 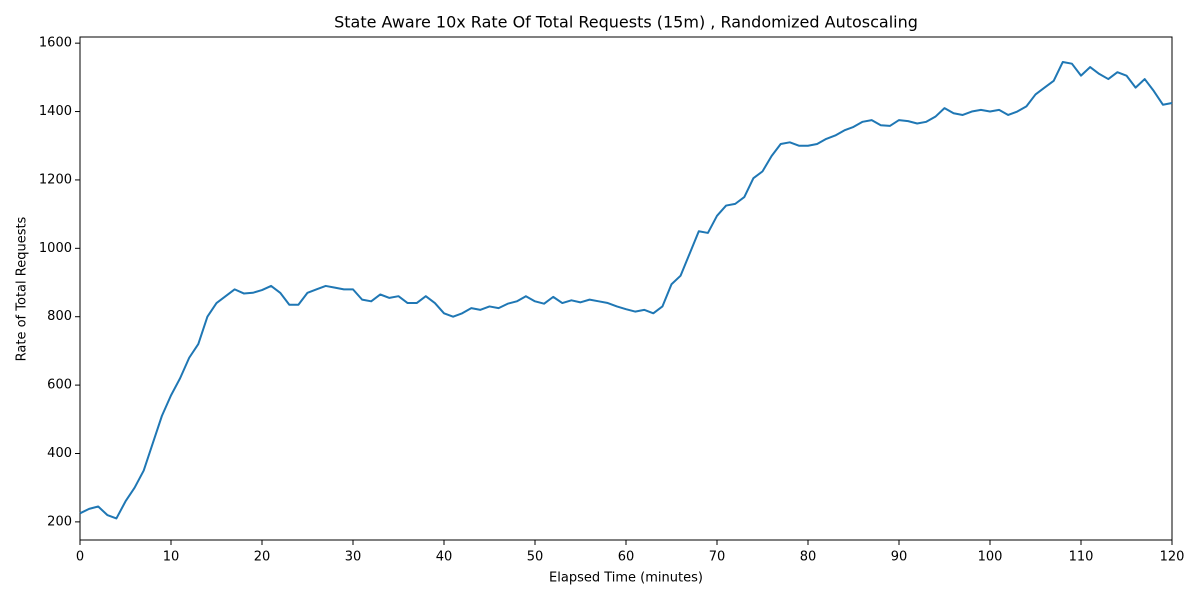 What do you see at coordinates (59, 316) in the screenshot?
I see `y-tick-label: 800` at bounding box center [59, 316].